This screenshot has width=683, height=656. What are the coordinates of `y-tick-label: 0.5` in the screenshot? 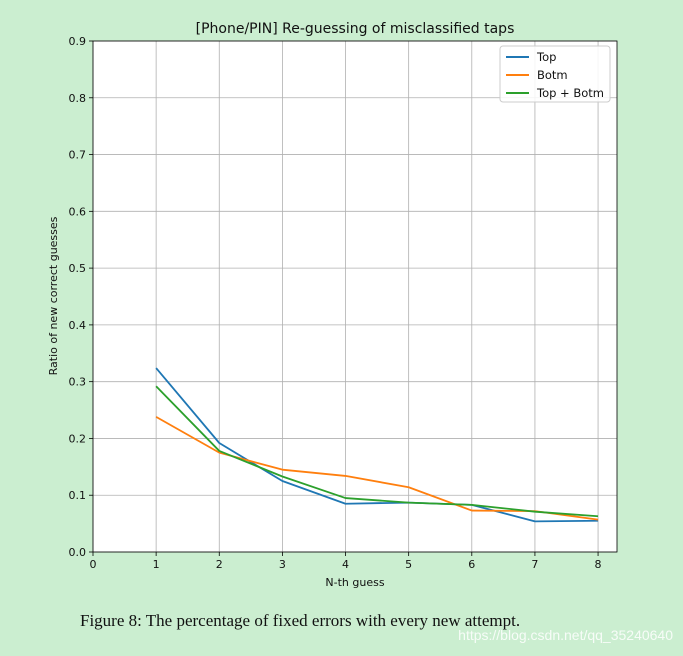 It's located at (78, 268).